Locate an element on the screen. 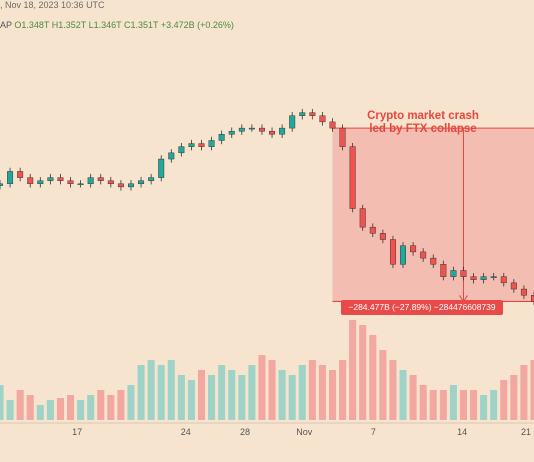 This screenshot has height=462, width=534. crash-annotation: Crypto market crash led by FTX collapse is located at coordinates (423, 123).